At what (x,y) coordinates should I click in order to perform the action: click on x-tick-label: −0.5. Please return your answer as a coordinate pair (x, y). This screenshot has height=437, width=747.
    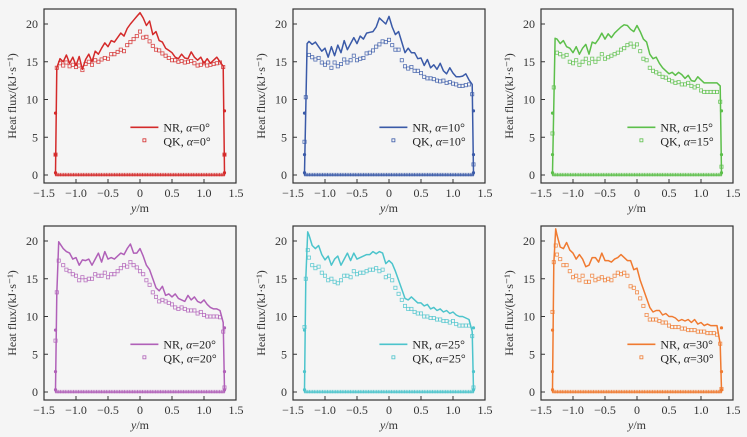
    Looking at the image, I should click on (108, 410).